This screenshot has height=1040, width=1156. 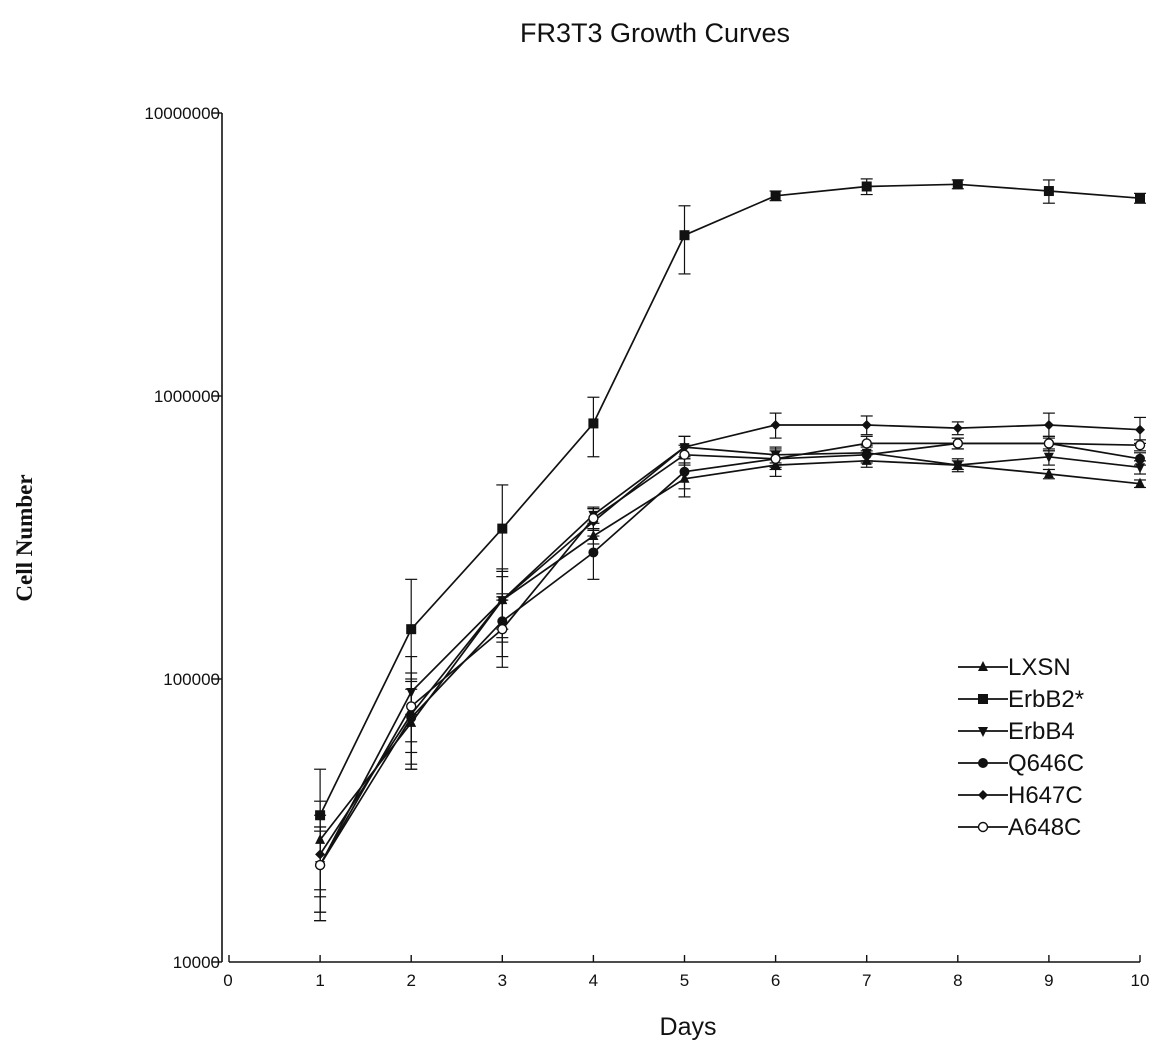 I want to click on x-tick-label: 9, so click(x=1048, y=980).